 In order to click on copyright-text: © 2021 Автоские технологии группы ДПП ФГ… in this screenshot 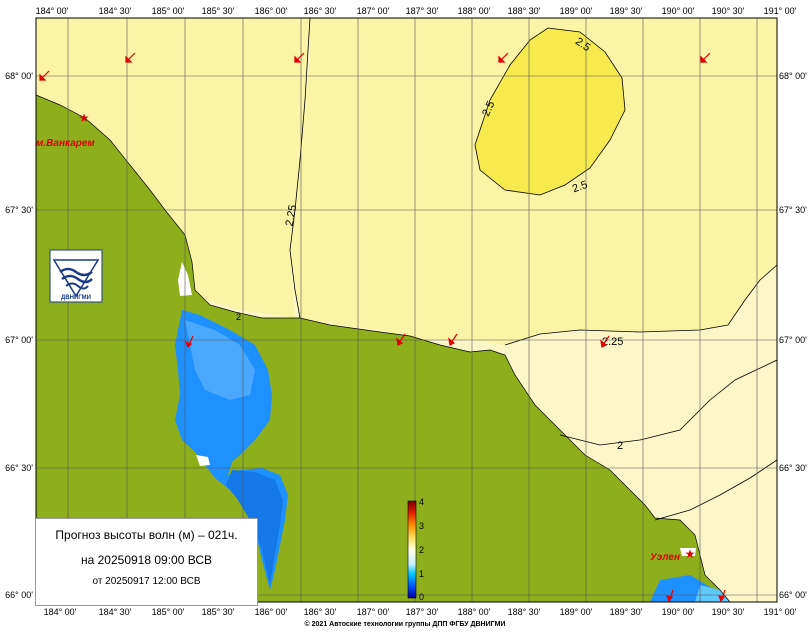, I will do `click(405, 624)`.